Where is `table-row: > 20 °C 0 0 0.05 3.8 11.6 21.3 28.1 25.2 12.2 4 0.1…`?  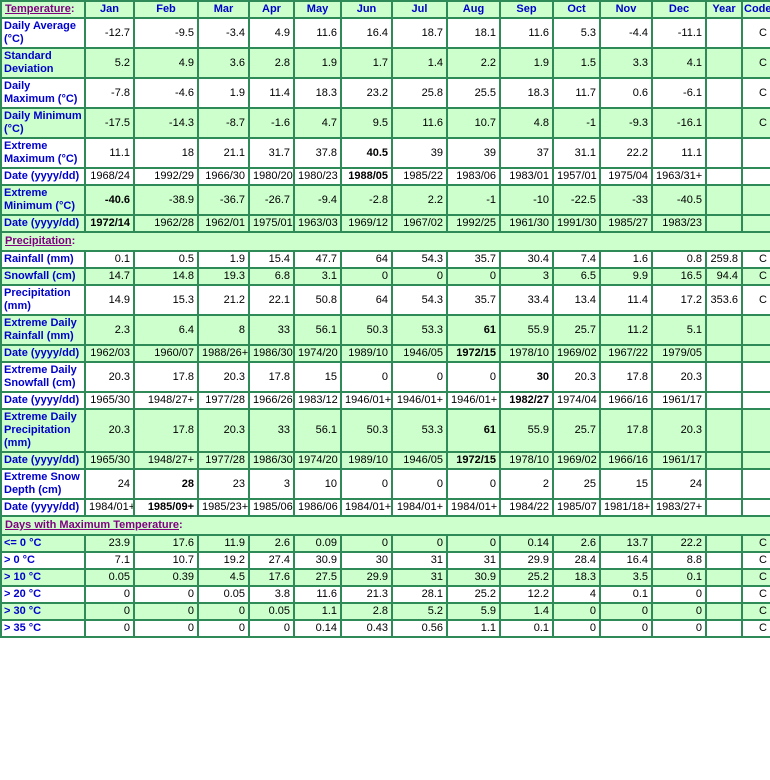
table-row: > 20 °C 0 0 0.05 3.8 11.6 21.3 28.1 25.2 12.2 4 0.1… is located at coordinates (385, 594).